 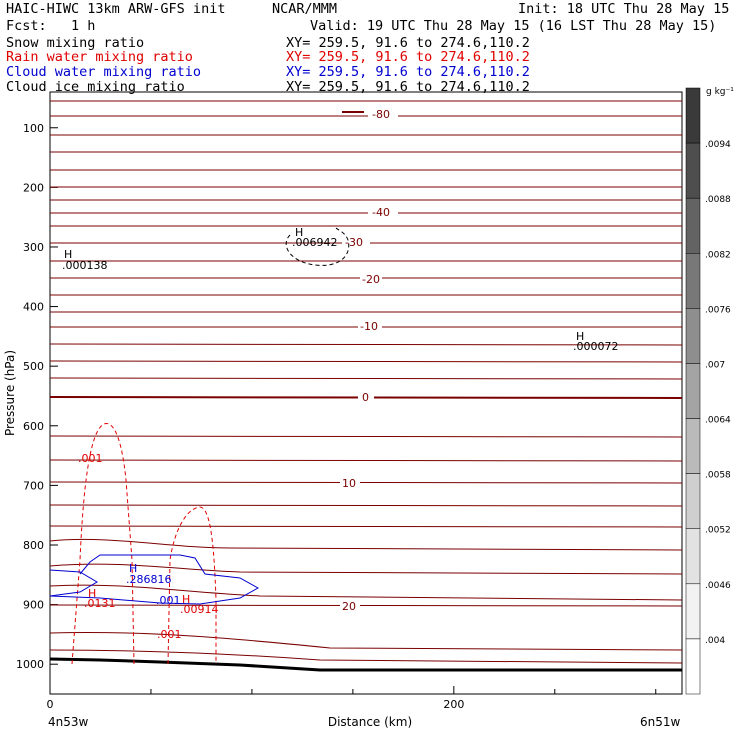 What do you see at coordinates (85, 265) in the screenshot?
I see `max-value: .000138` at bounding box center [85, 265].